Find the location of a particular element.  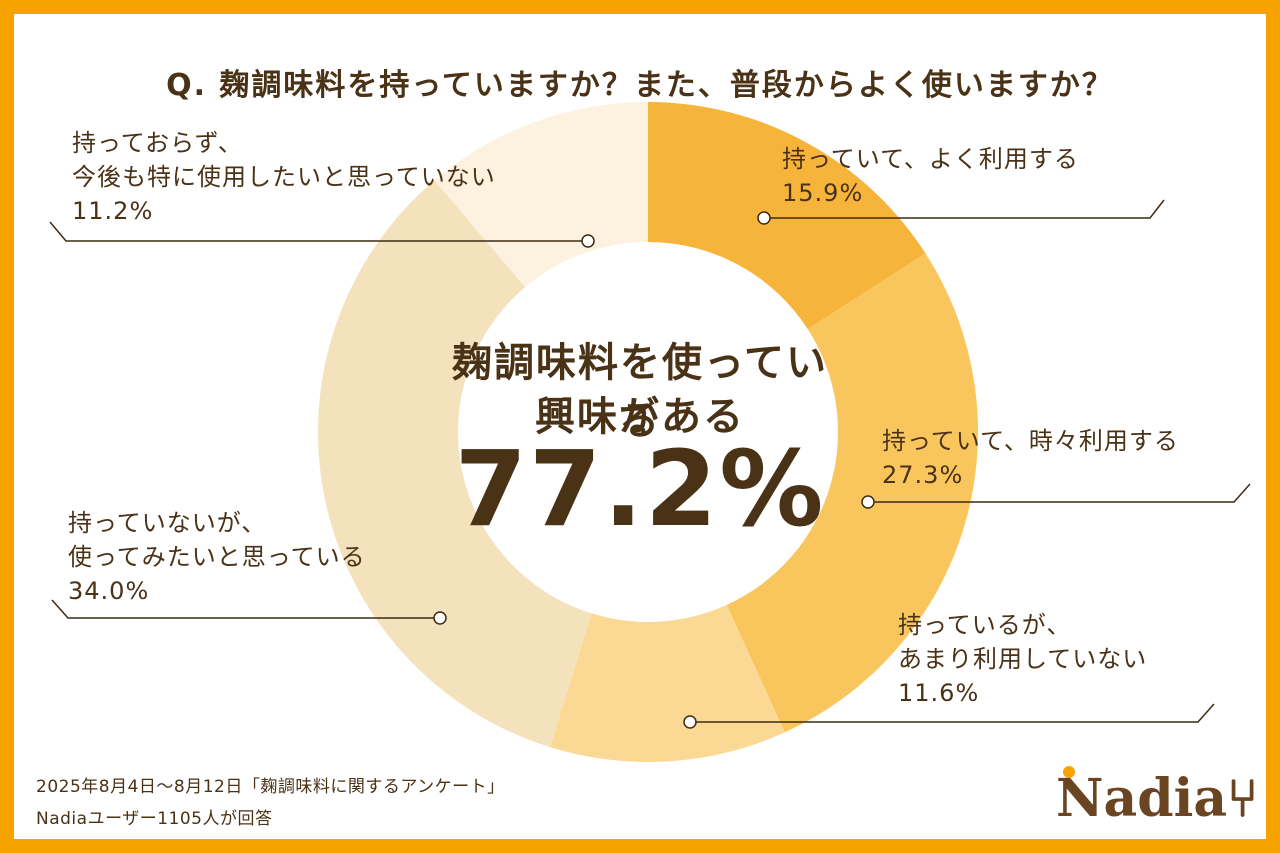

chart-title: Q. 麹調味料を持っていますか？また、普段からよく使いますか？ is located at coordinates (640, 85).